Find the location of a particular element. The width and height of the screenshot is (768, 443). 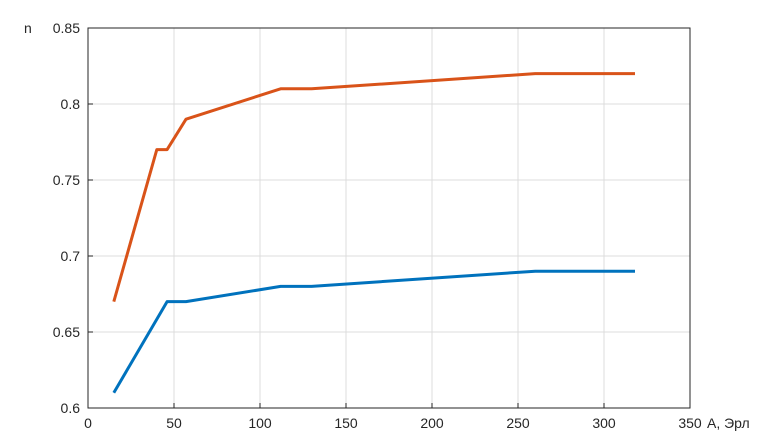

x-tick-label: 0 is located at coordinates (88, 423).